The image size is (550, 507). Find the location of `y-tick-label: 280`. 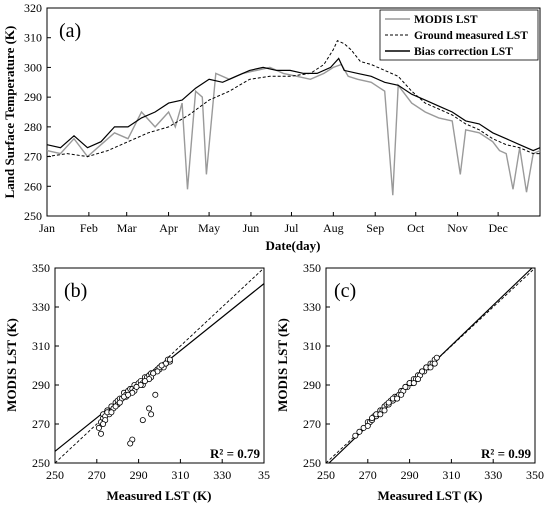

y-tick-label: 280 is located at coordinates (33, 127).